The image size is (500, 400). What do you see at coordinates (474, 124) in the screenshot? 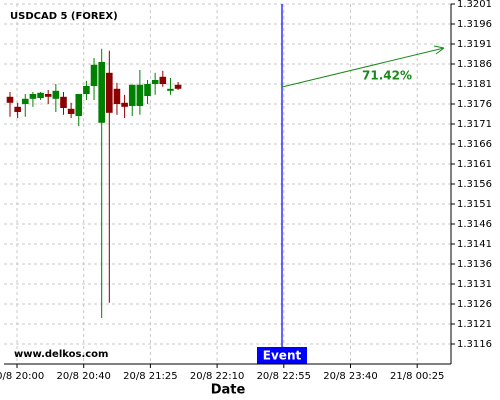
I see `y-tick-label: 1.3171` at bounding box center [474, 124].